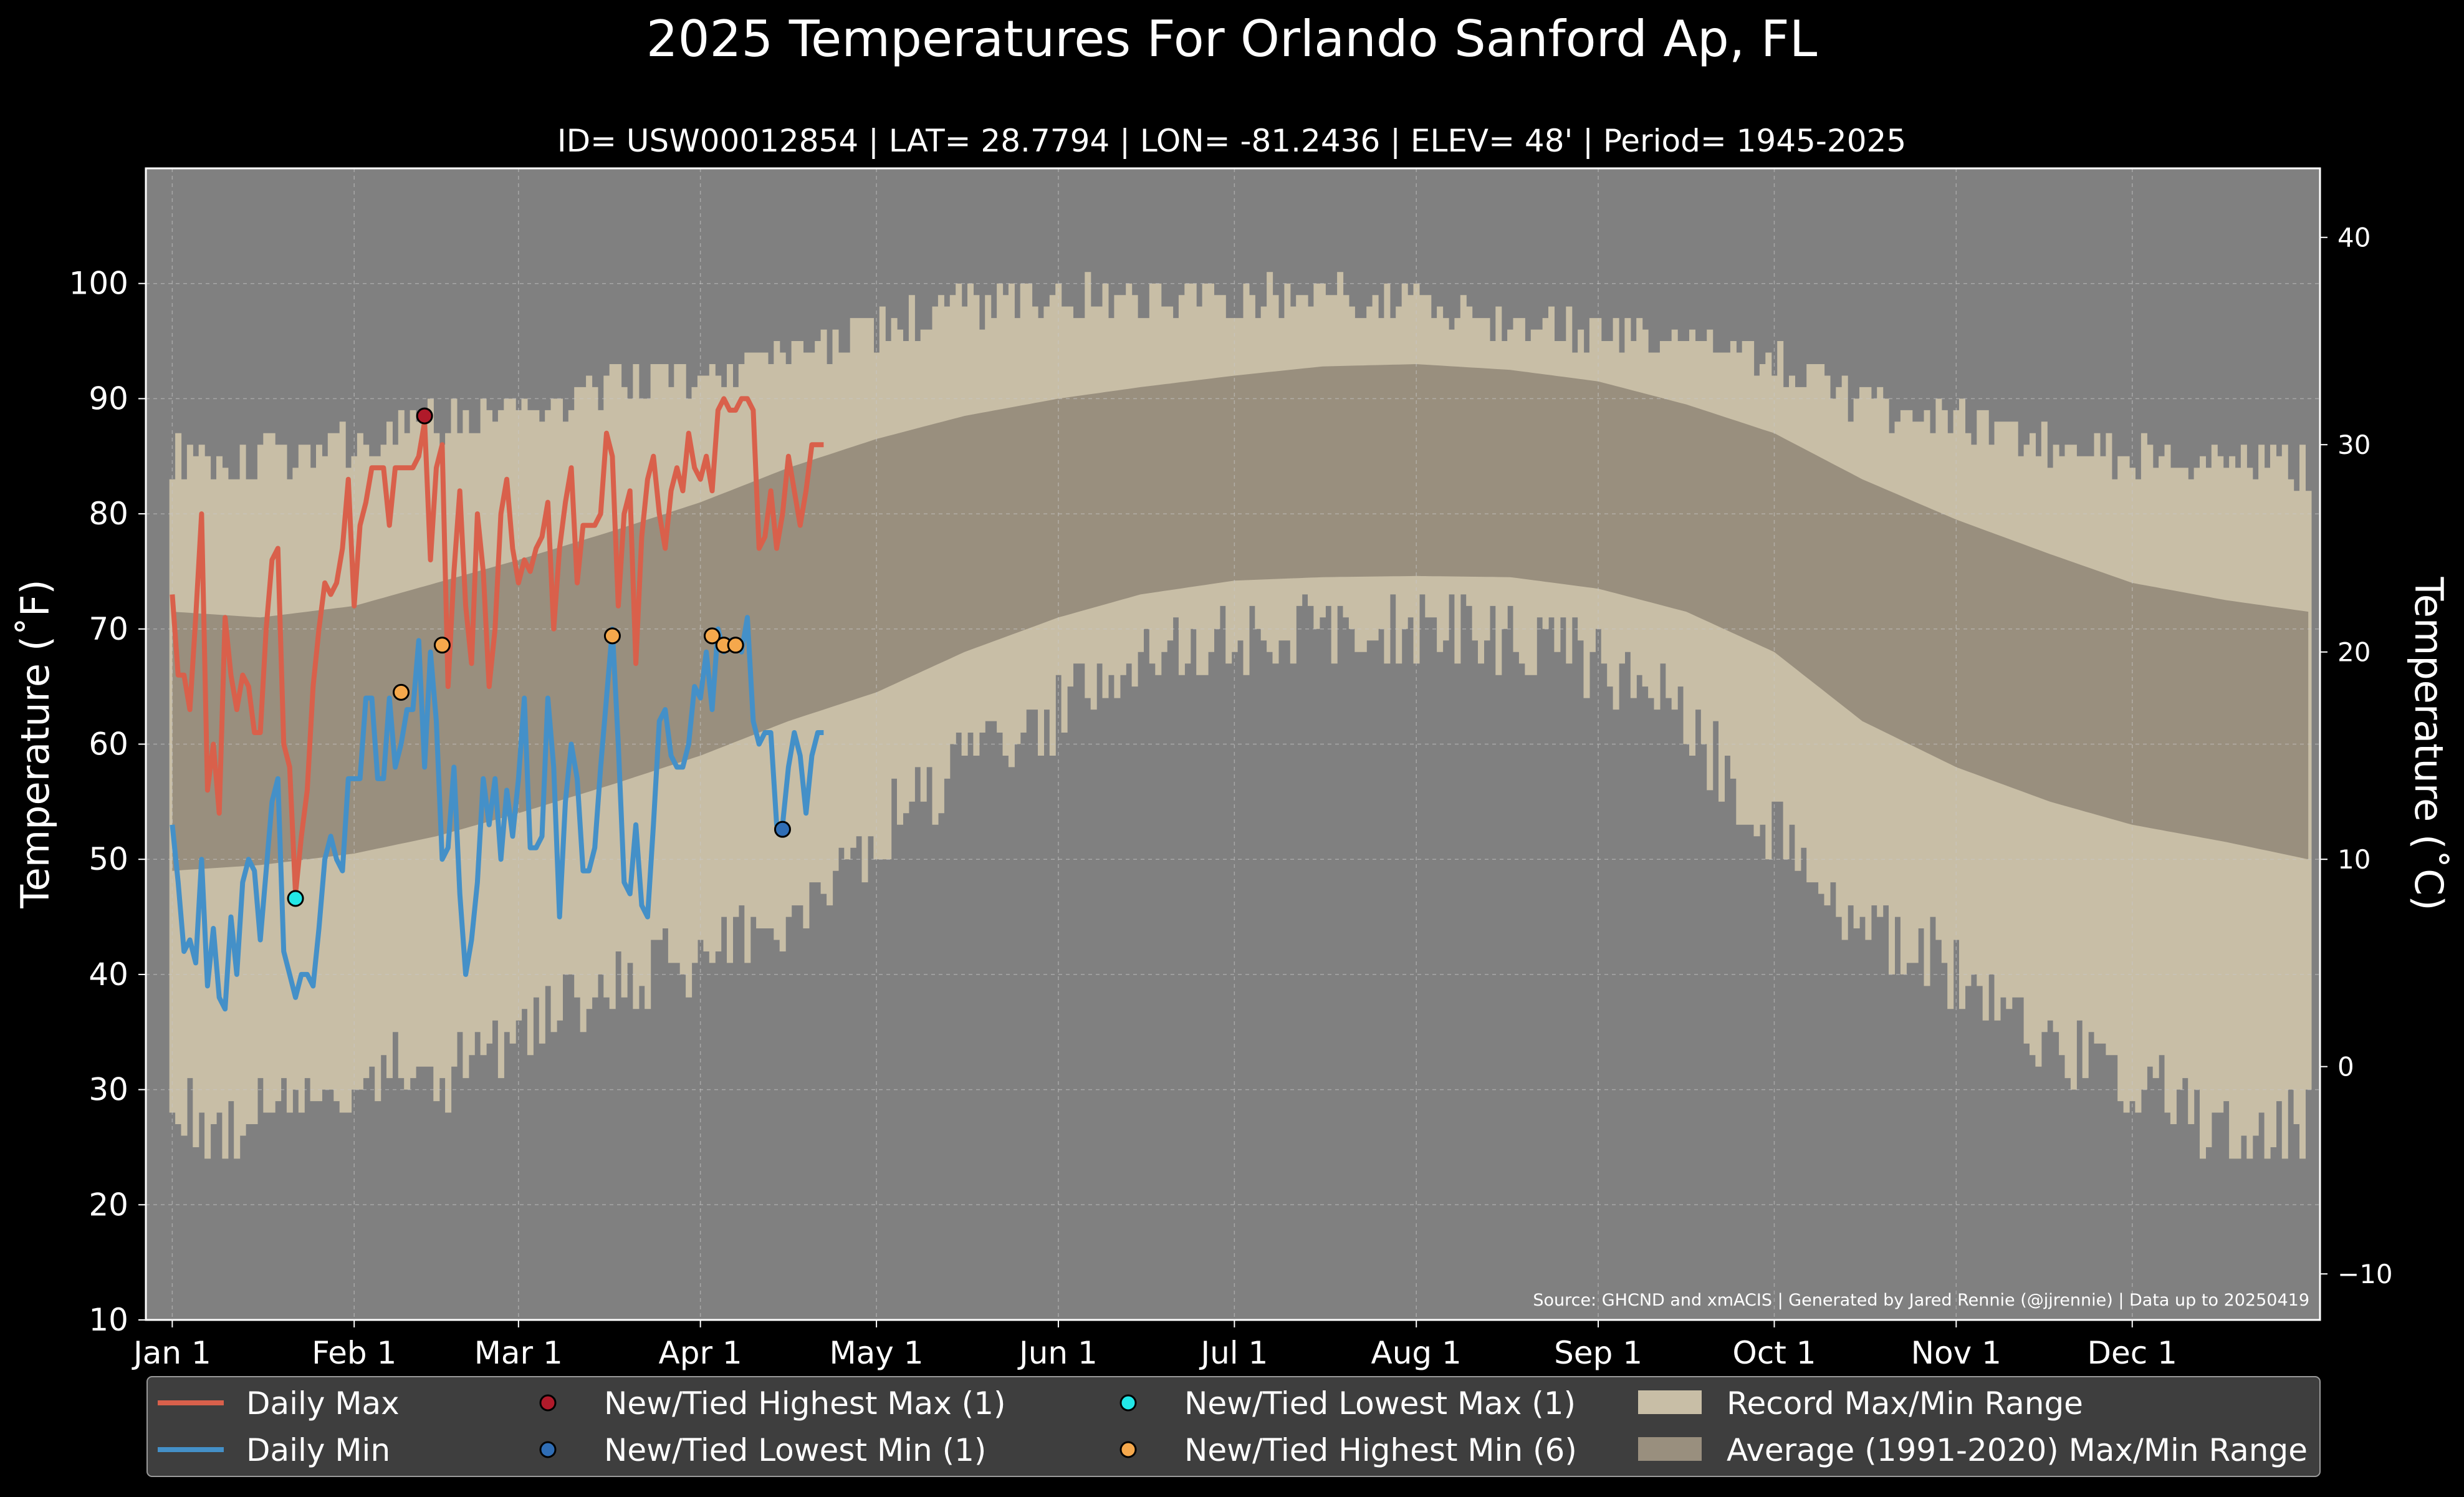 This screenshot has height=1497, width=2464. Describe the element at coordinates (1956, 1353) in the screenshot. I see `x-tick-label: Nov 1` at that location.